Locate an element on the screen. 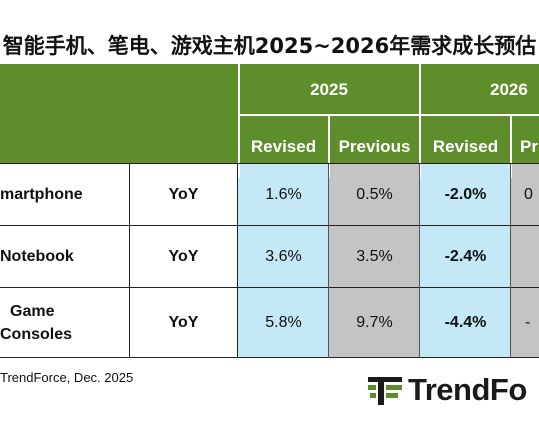 The image size is (539, 440). trendforce-logo-text: TrendFo is located at coordinates (467, 389).